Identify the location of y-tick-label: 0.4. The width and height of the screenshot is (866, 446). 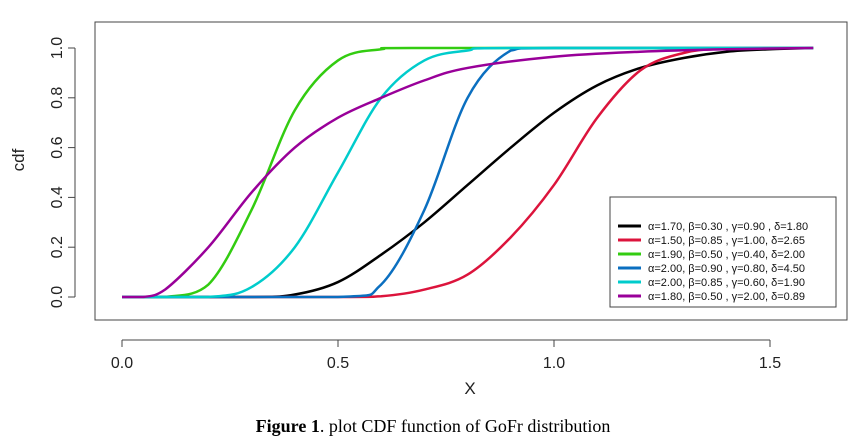
(57, 197).